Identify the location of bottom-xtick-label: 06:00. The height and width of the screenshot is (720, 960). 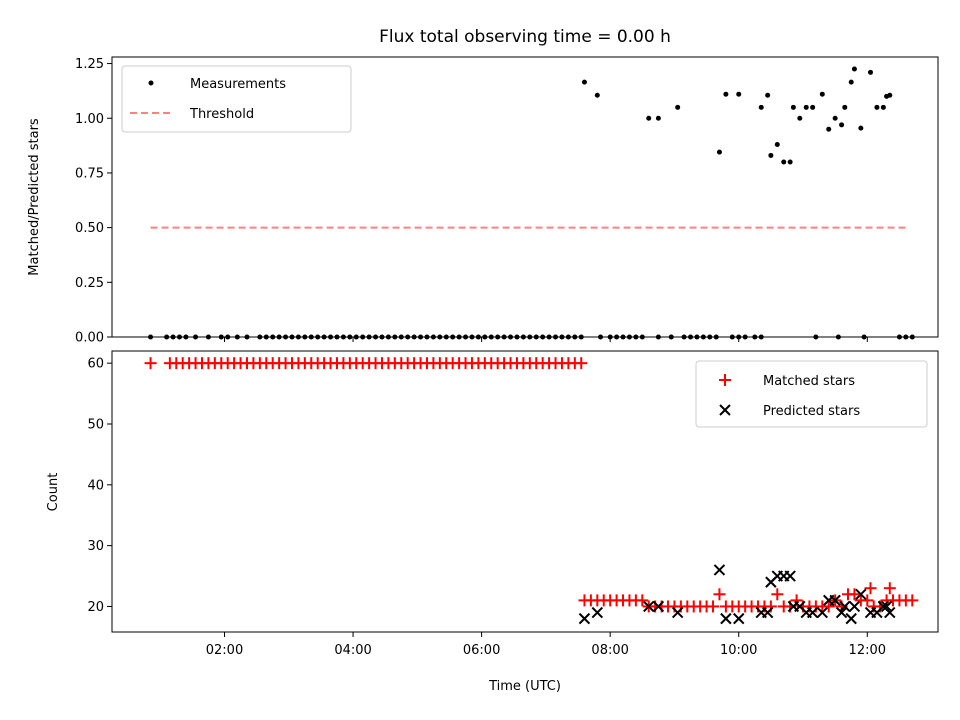
(481, 650).